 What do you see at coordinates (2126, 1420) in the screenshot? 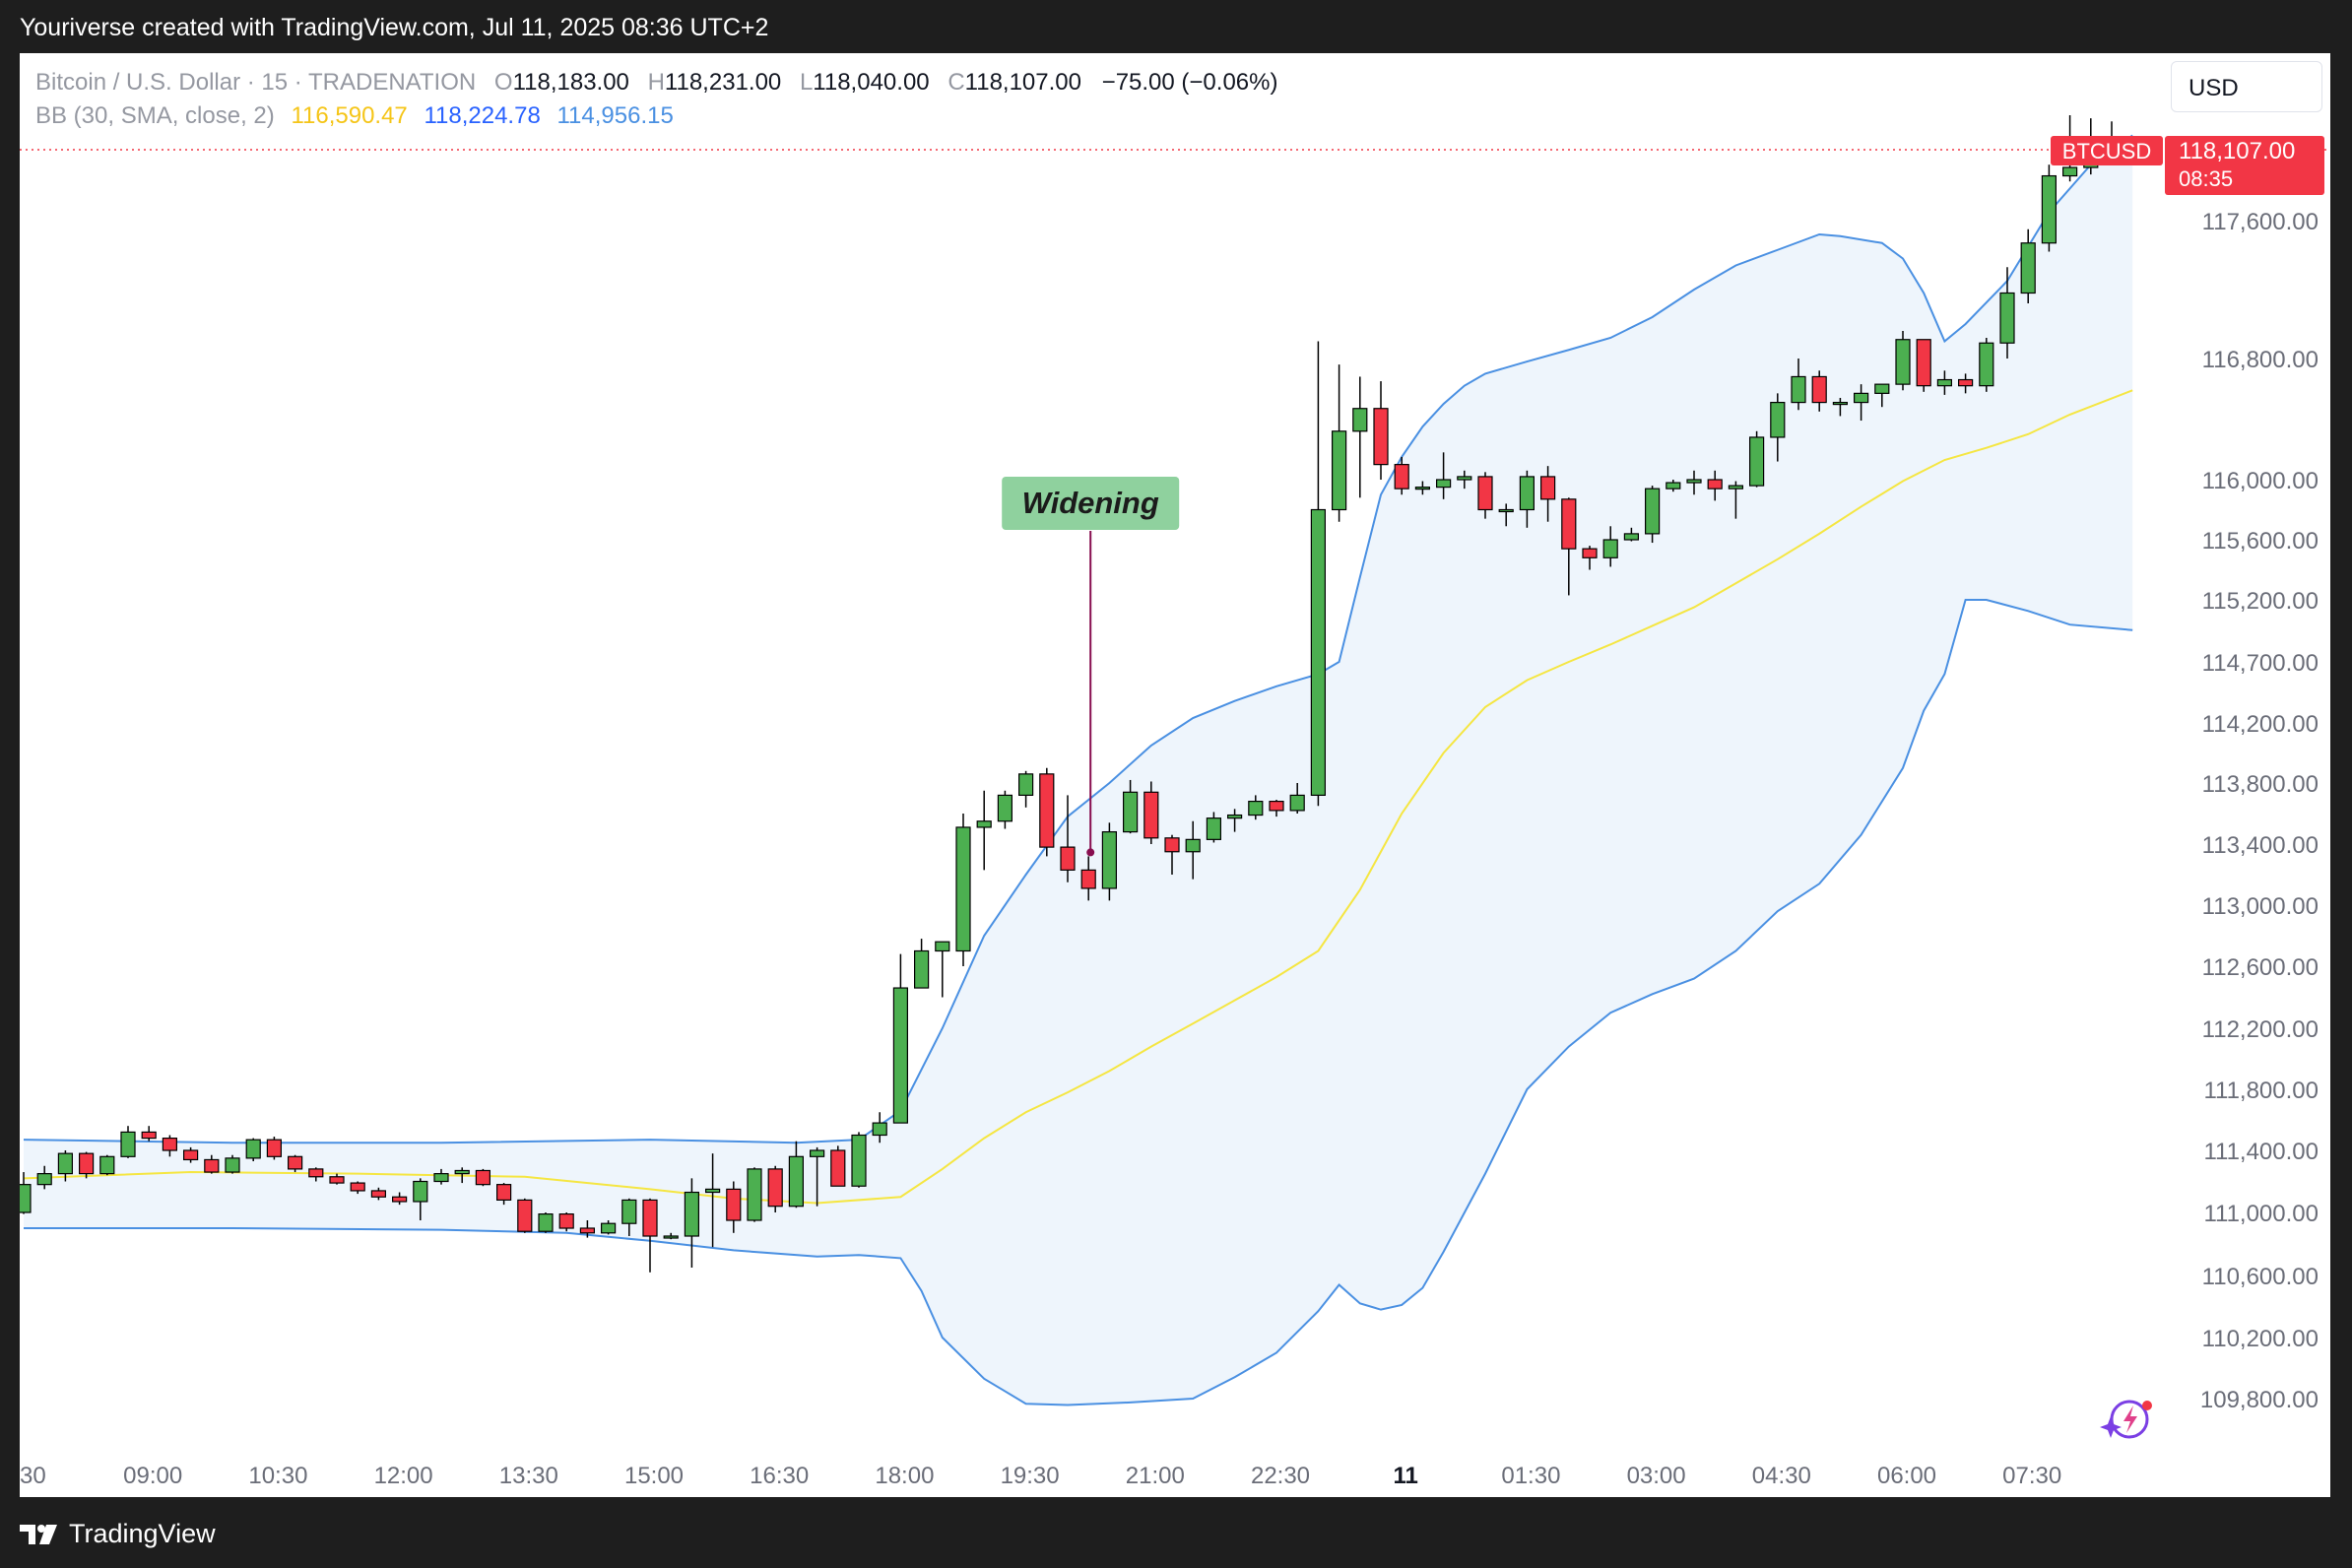
I see `sparkle-assistant-icon` at bounding box center [2126, 1420].